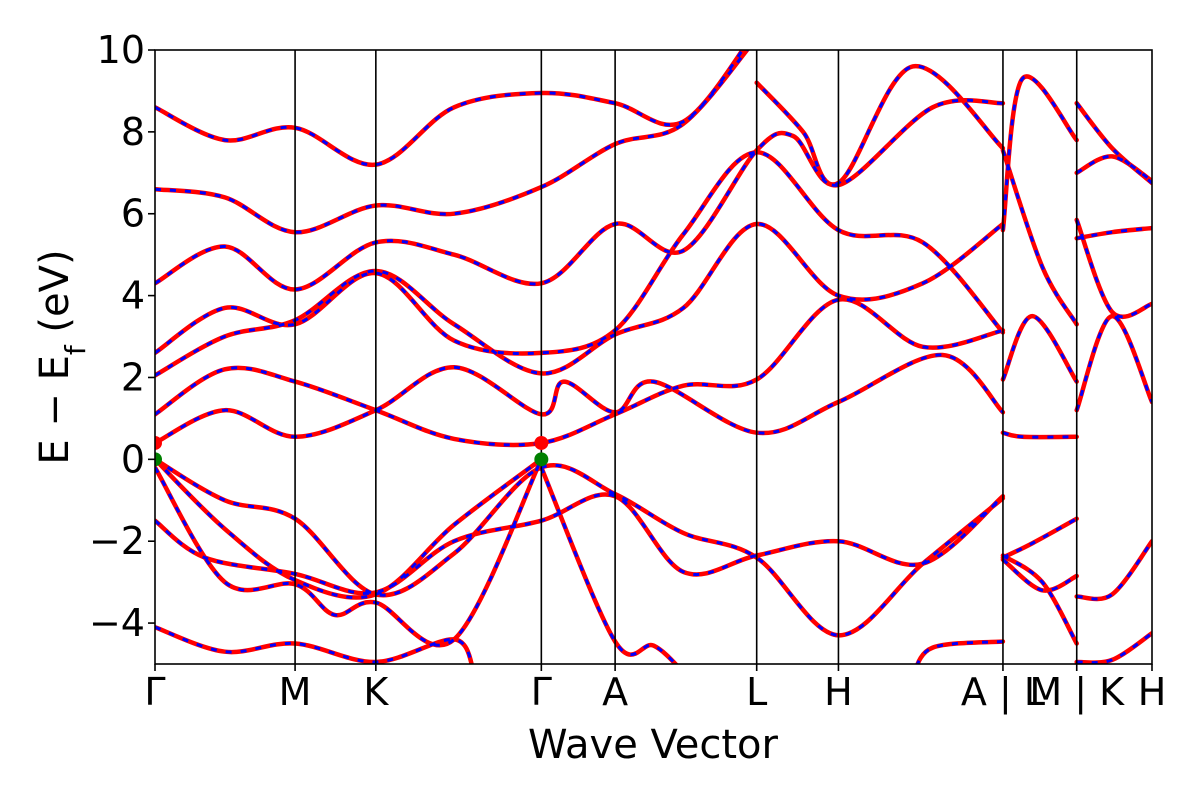  Describe the element at coordinates (117, 623) in the screenshot. I see `y-tick-label-0: −4` at that location.